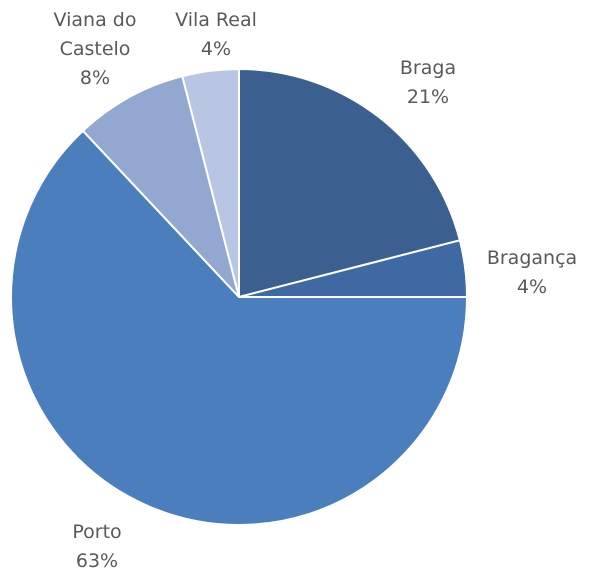 This screenshot has height=574, width=595. What do you see at coordinates (97, 532) in the screenshot?
I see `category-label: Porto` at bounding box center [97, 532].